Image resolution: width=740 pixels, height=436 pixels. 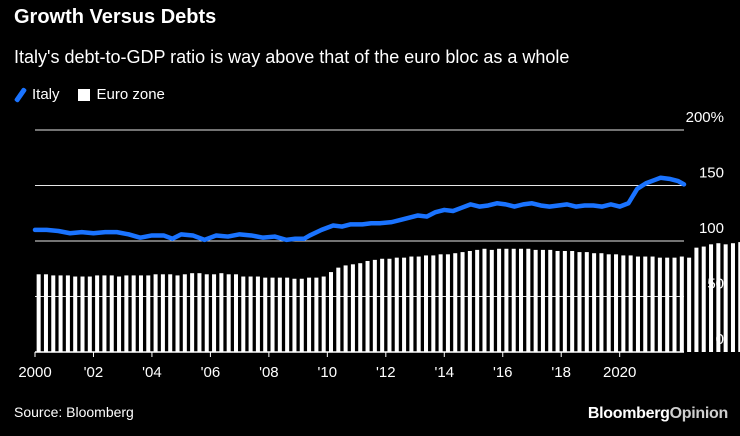 I want to click on brand-logo-part-1: Bloomberg, so click(x=628, y=413).